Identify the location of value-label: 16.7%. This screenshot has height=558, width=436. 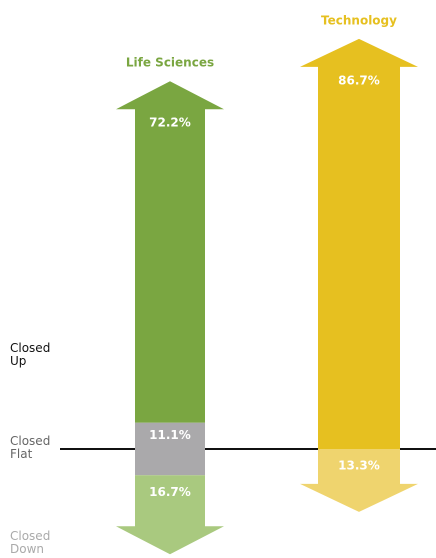
(170, 492).